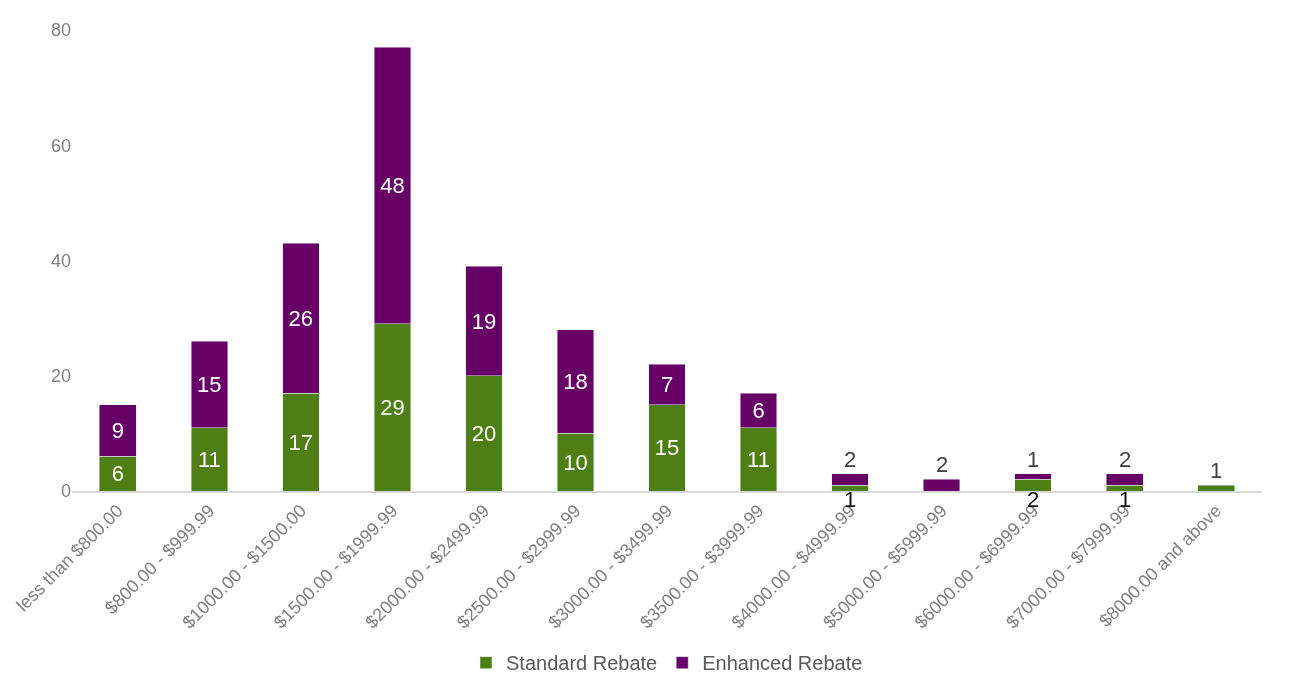 This screenshot has width=1292, height=694. What do you see at coordinates (484, 433) in the screenshot?
I see `data-label: 20` at bounding box center [484, 433].